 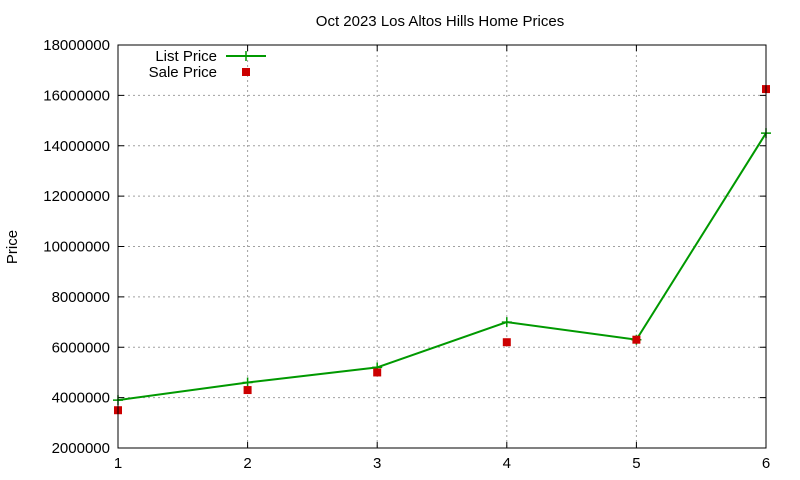 I want to click on y-tick-label: 14000000, so click(x=76, y=146).